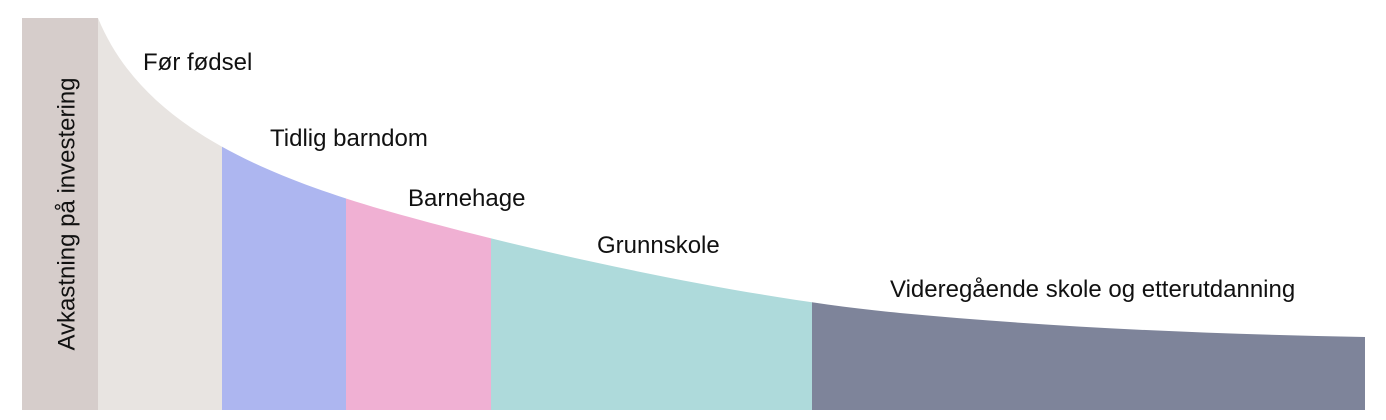 This screenshot has width=1386, height=420. I want to click on stage-label: Før fødsel, so click(197, 62).